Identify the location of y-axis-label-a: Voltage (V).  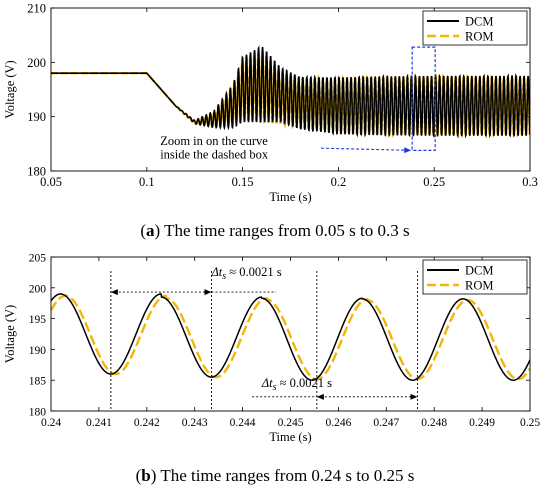
(10, 89).